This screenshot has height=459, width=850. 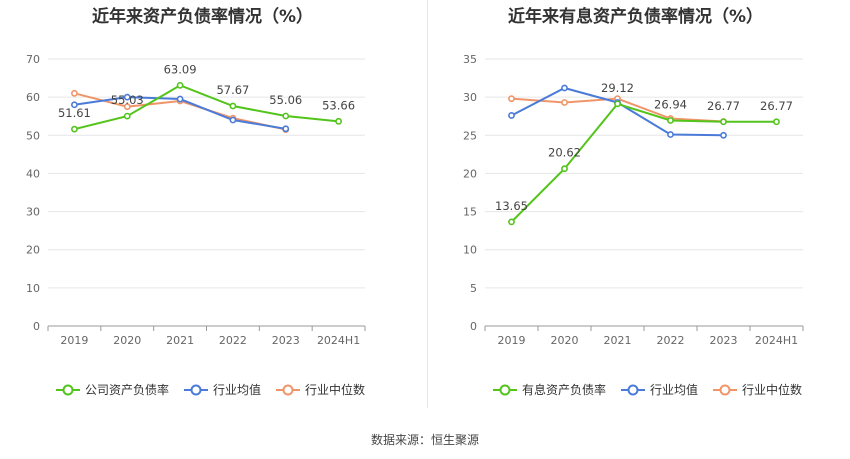 I want to click on panel-divider, so click(x=427, y=204).